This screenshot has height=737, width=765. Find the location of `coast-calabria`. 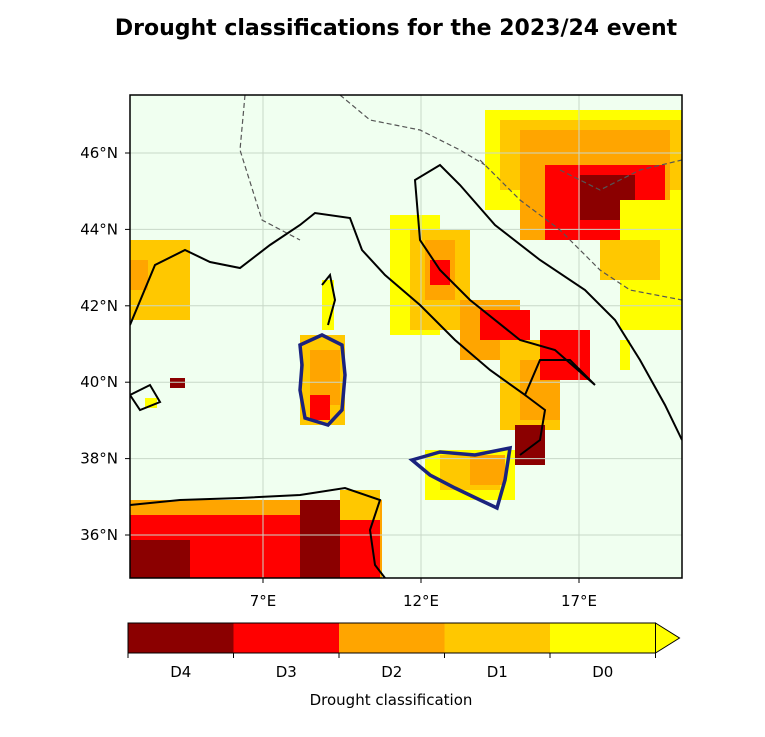

coast-calabria is located at coordinates (533, 425).